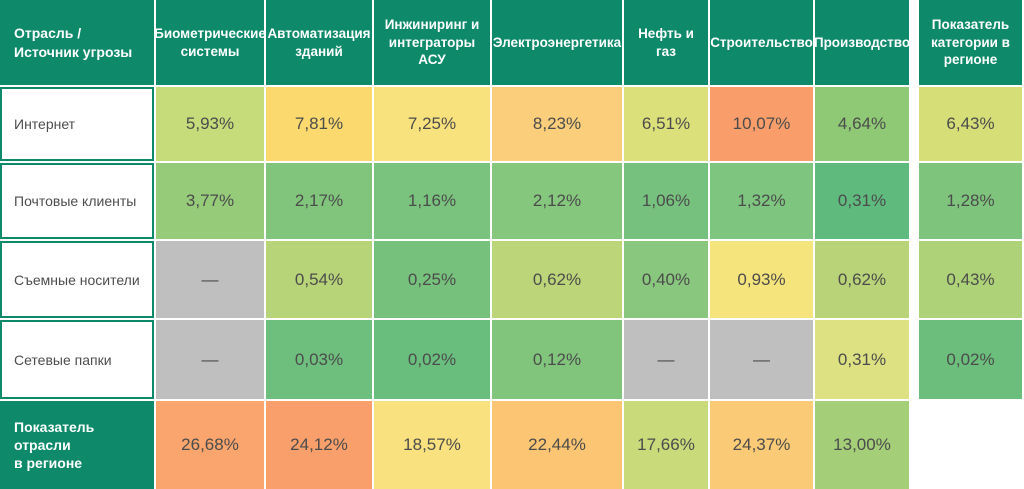 This screenshot has height=489, width=1024. I want to click on heatmap-cell: 7,25%, so click(432, 124).